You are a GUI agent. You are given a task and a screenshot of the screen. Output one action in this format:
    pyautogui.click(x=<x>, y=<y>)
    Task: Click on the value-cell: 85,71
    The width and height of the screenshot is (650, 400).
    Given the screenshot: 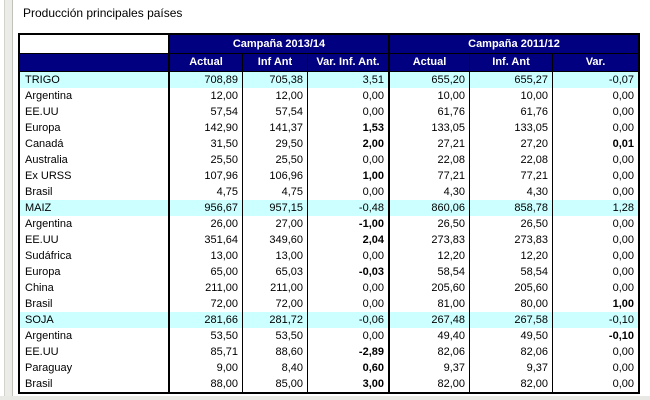 What is the action you would take?
    pyautogui.click(x=206, y=352)
    